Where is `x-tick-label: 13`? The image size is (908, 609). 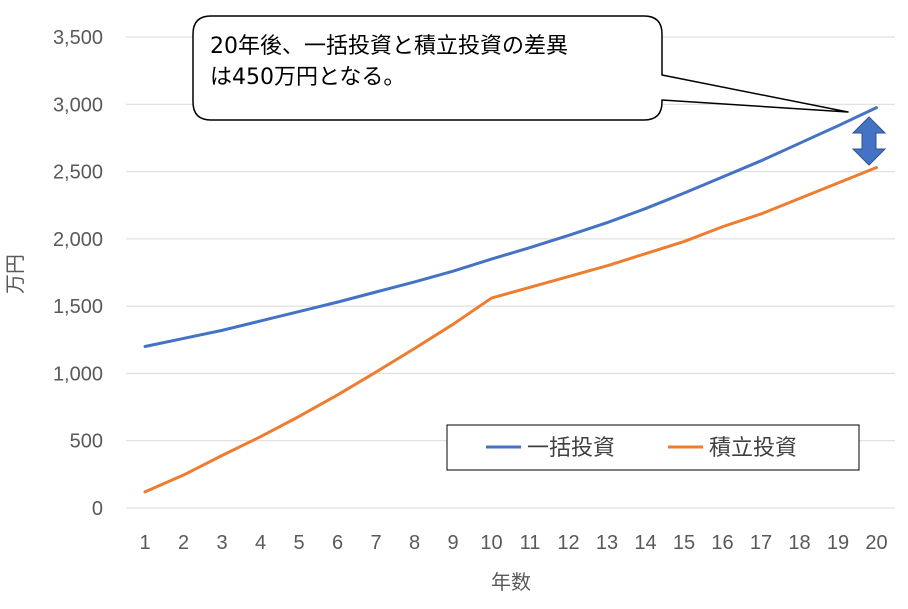
x-tick-label: 13 is located at coordinates (607, 543).